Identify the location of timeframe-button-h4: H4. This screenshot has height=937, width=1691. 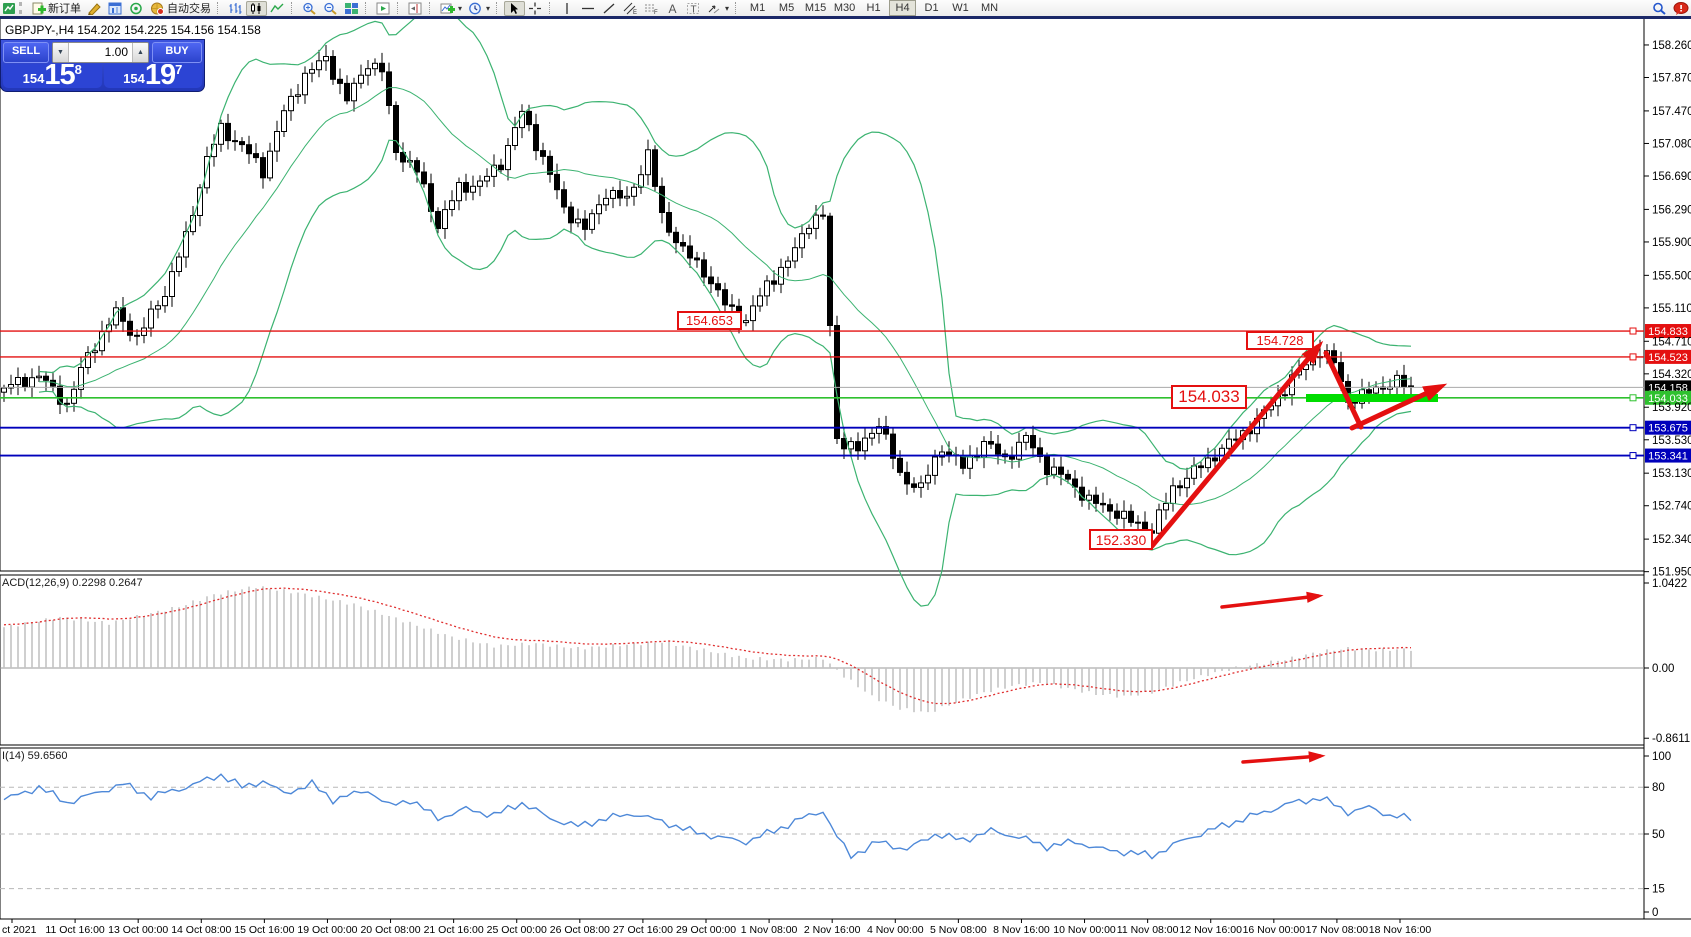
(903, 8).